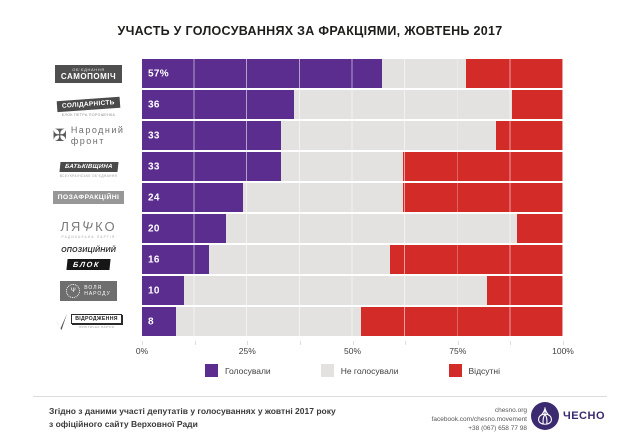 The height and width of the screenshot is (444, 620). I want to click on logo-text-line1: ВОЛЯ, so click(93, 287).